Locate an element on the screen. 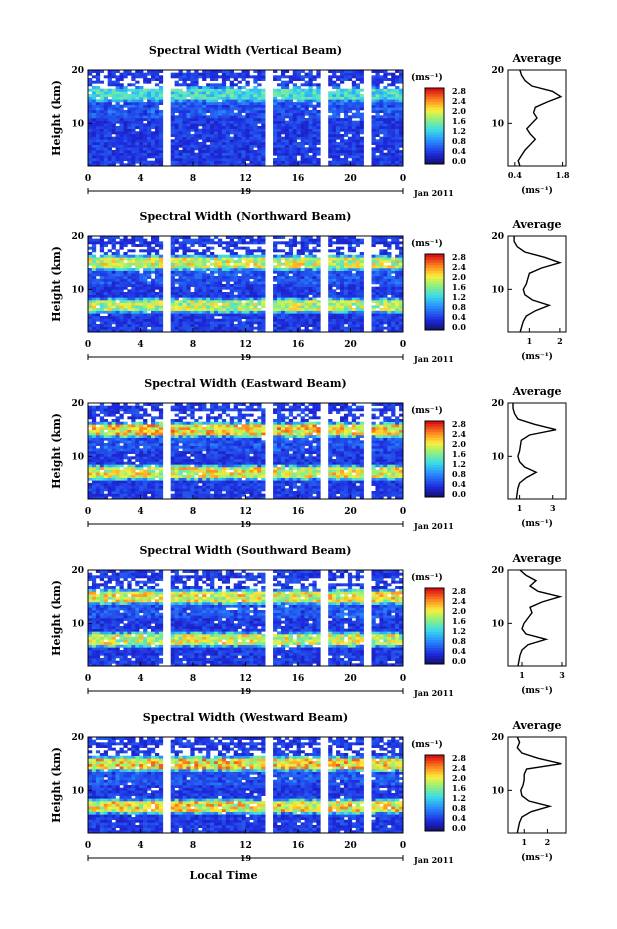 The height and width of the screenshot is (929, 617). x-tick-label: 20 is located at coordinates (350, 179).